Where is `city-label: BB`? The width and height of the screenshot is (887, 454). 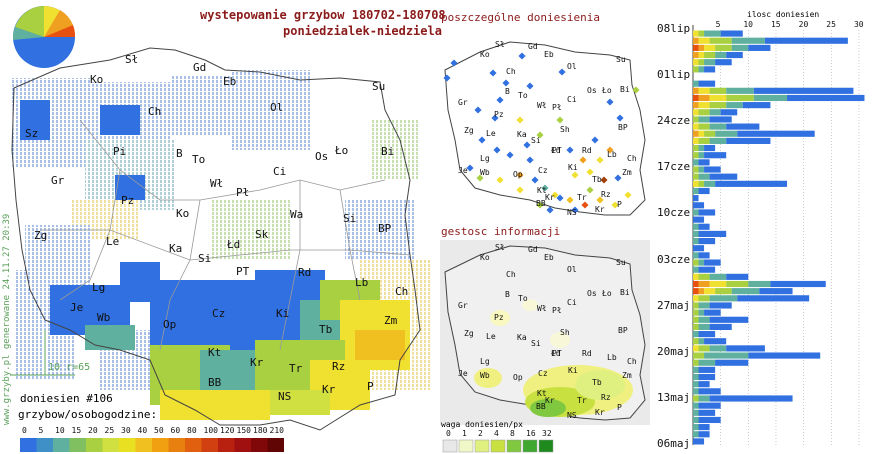 city-label: BB is located at coordinates (215, 382).